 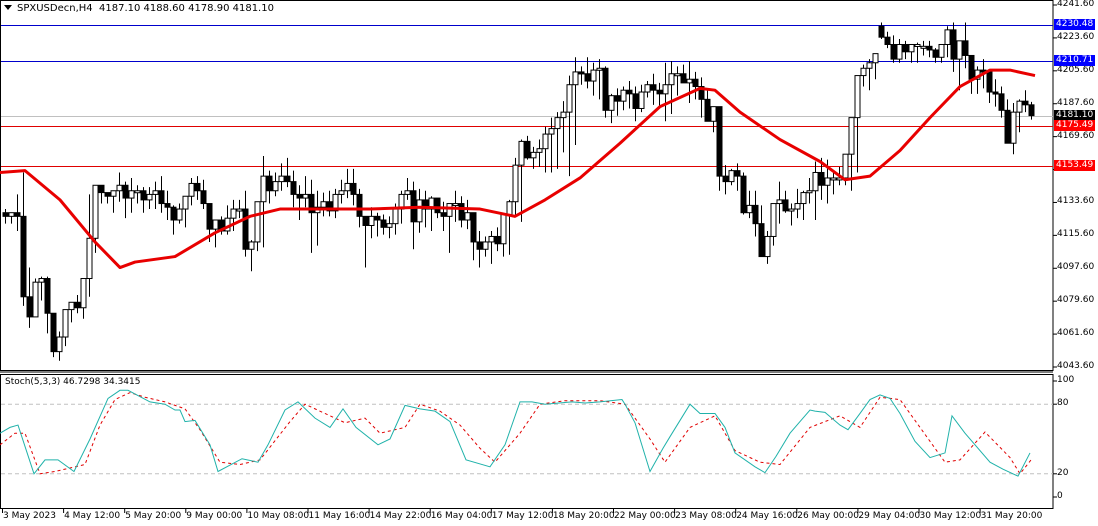 I want to click on time-tick-label: 26 May 00:00, so click(x=828, y=516).